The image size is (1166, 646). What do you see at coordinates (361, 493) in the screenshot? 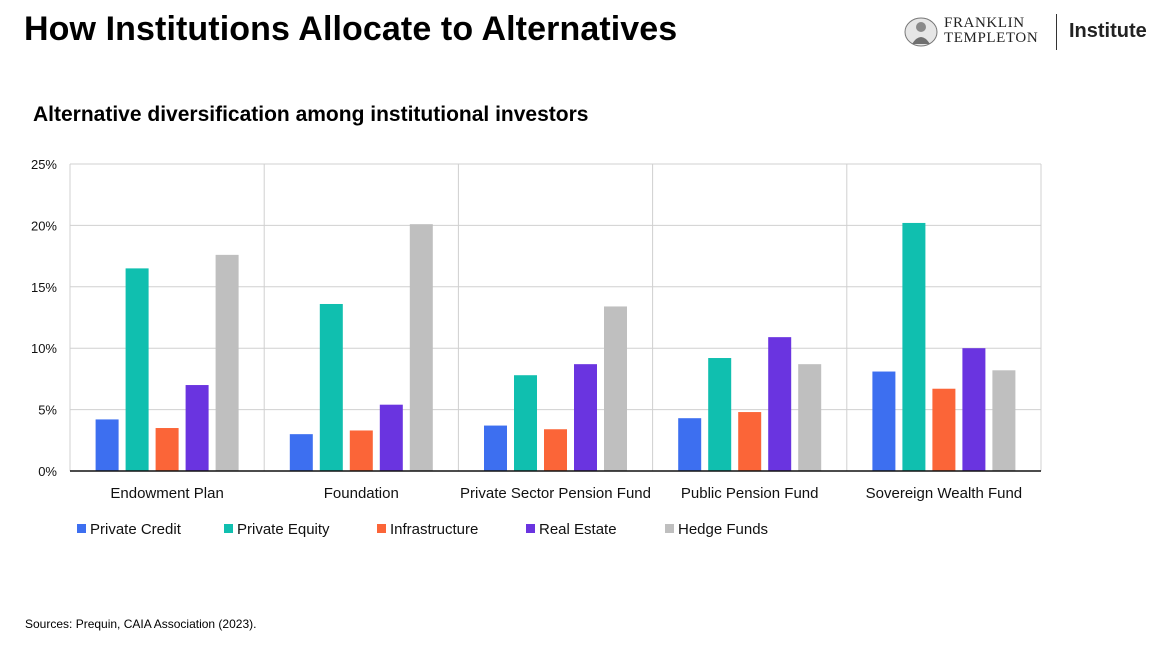
I see `category-label: Foundation` at bounding box center [361, 493].